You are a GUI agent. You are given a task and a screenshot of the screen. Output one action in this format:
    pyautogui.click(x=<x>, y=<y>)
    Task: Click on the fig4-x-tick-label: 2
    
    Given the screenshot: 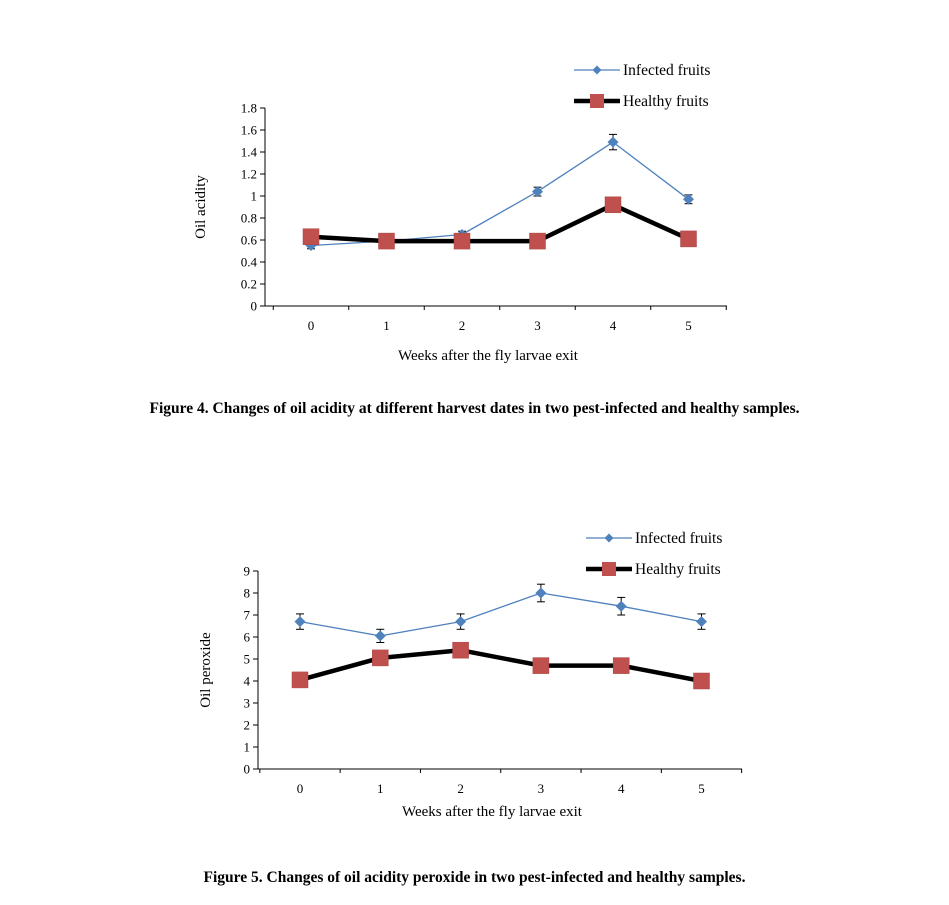 What is the action you would take?
    pyautogui.click(x=462, y=325)
    